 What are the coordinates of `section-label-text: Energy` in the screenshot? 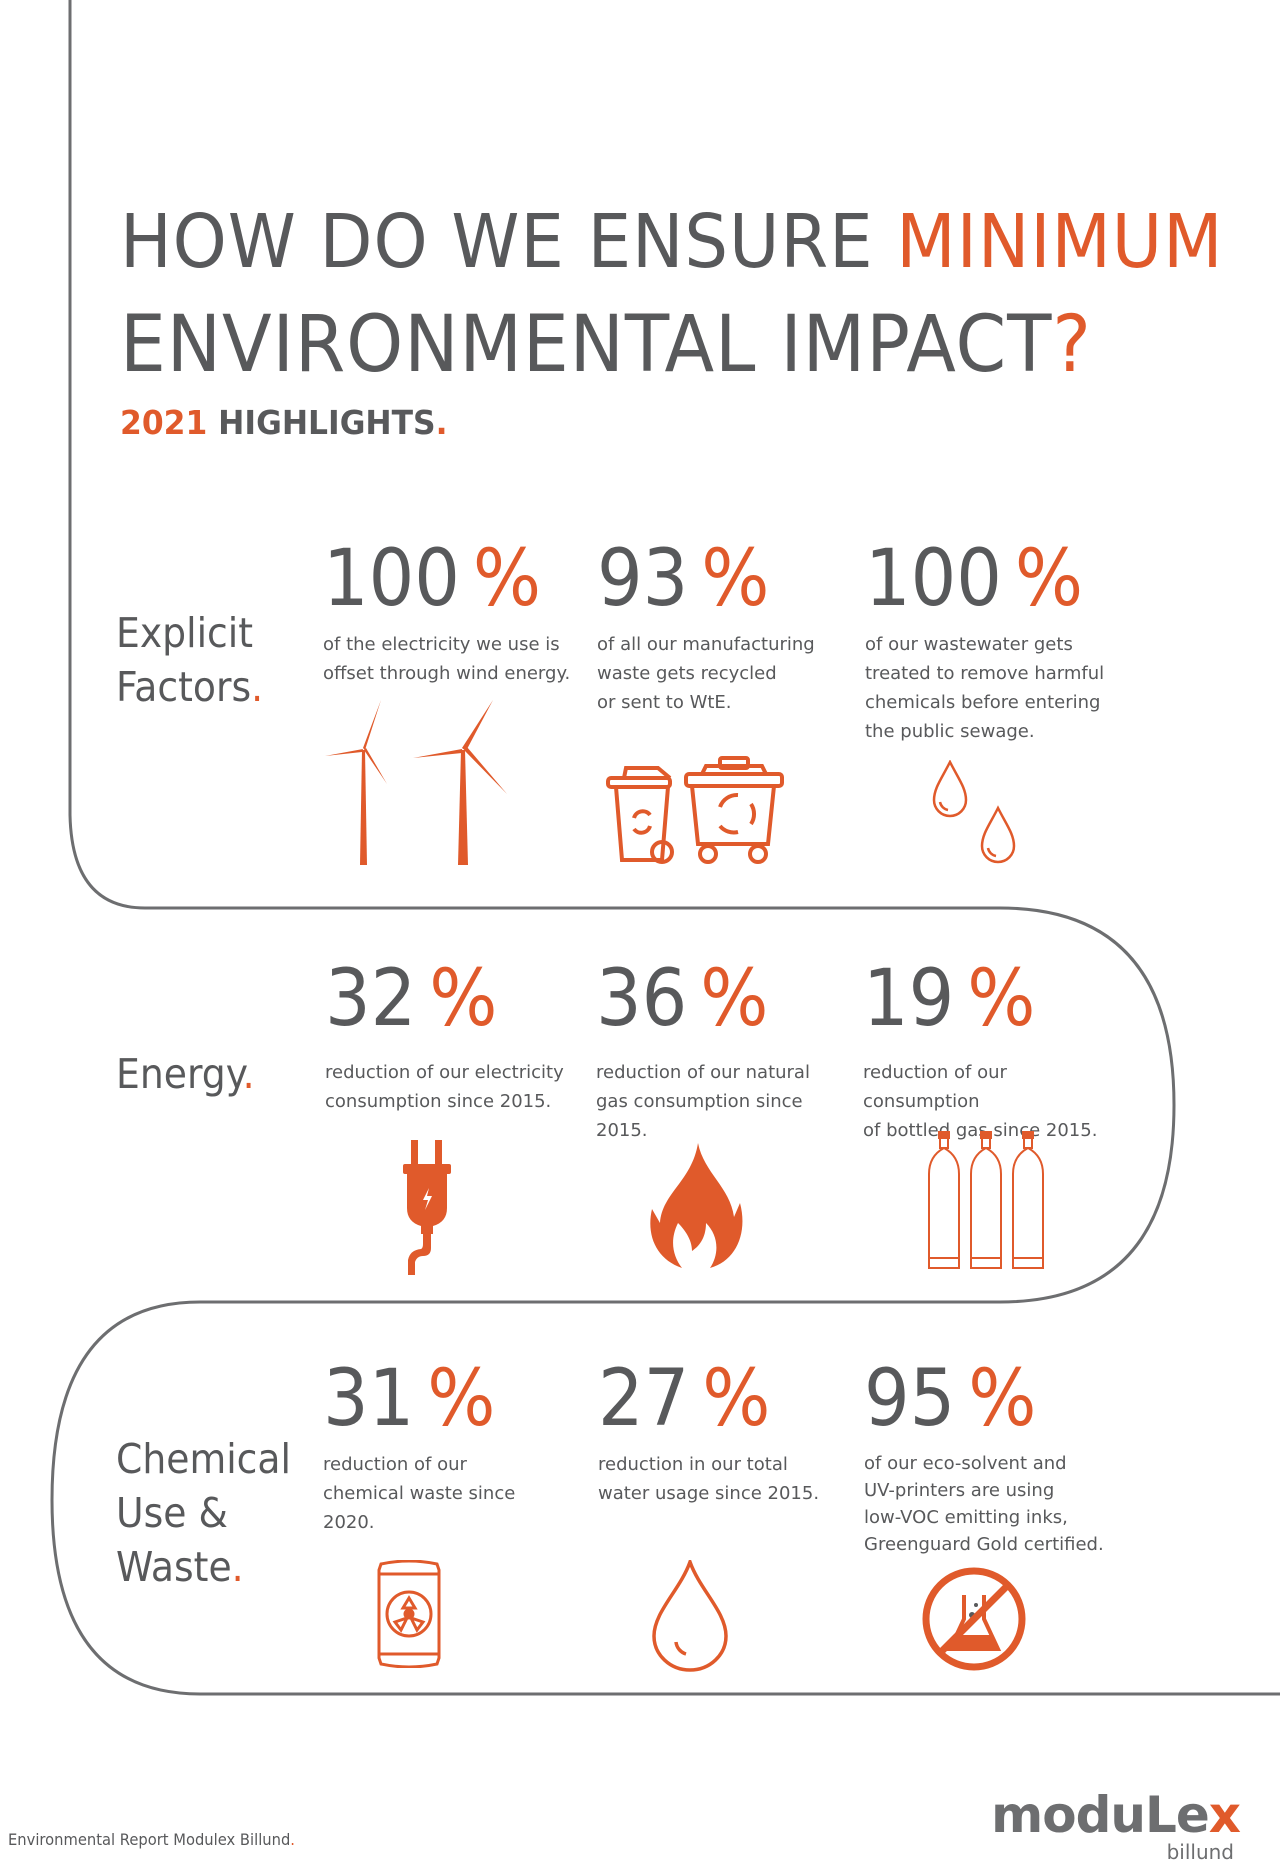 It's located at (179, 1074).